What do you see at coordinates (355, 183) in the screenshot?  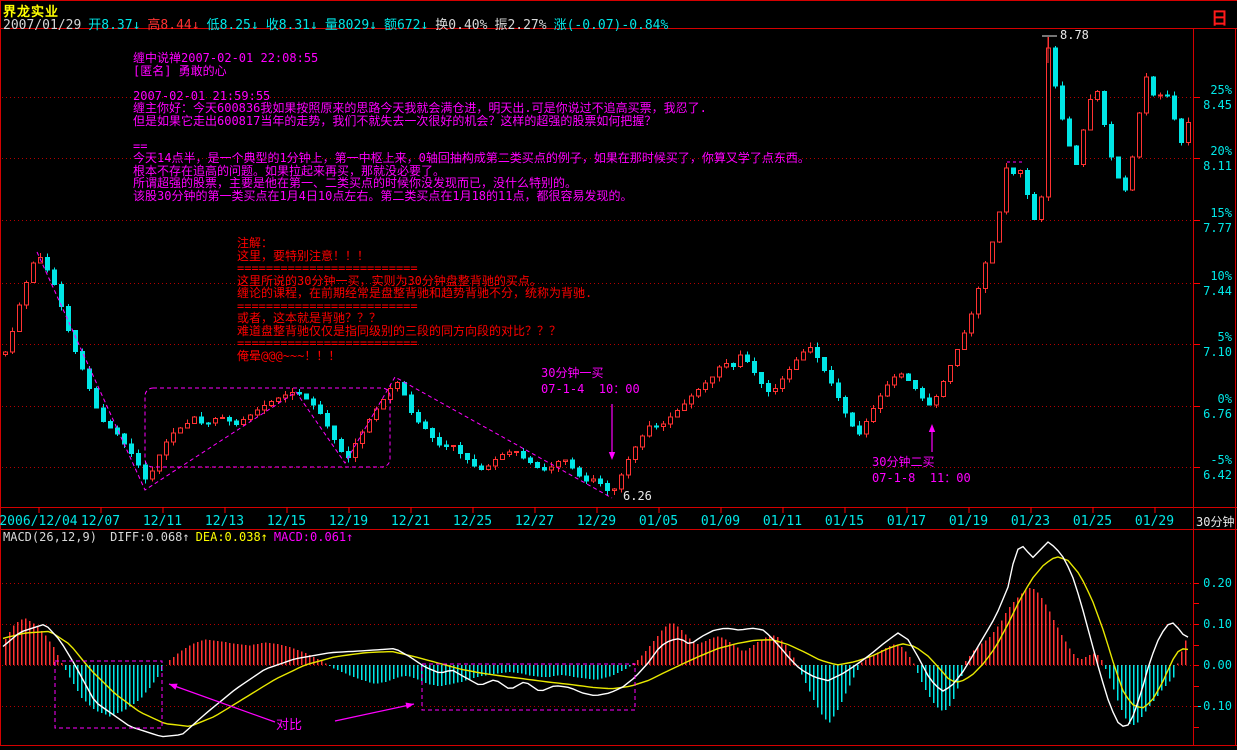 I see `forum-annotation-line: 所谓超强的股票，主要是他在第一、二类买点的时候你没发现而已，没什么特别的。` at bounding box center [355, 183].